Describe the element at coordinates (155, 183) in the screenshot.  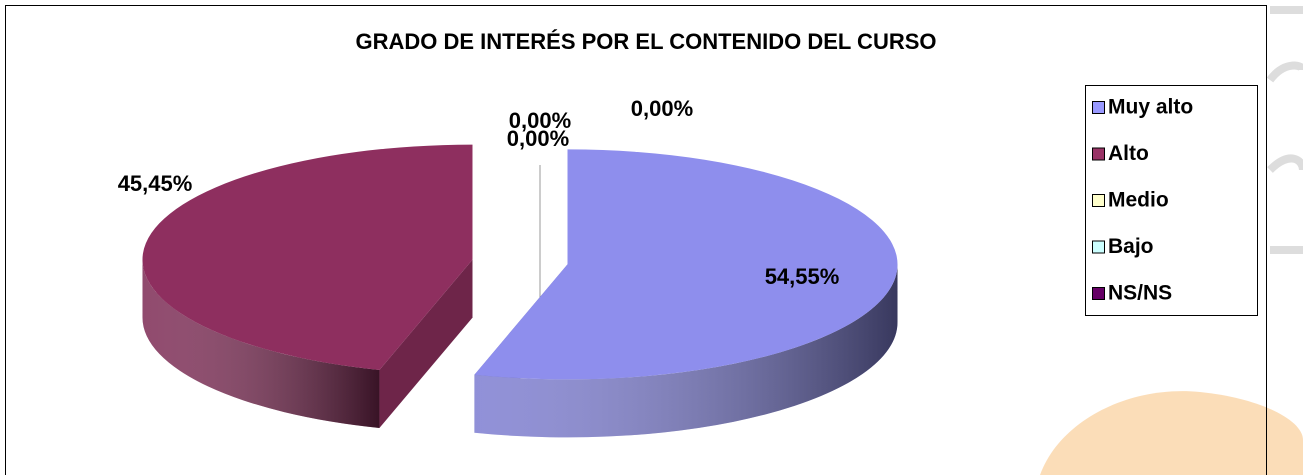
I see `data-label: 45,45%` at that location.